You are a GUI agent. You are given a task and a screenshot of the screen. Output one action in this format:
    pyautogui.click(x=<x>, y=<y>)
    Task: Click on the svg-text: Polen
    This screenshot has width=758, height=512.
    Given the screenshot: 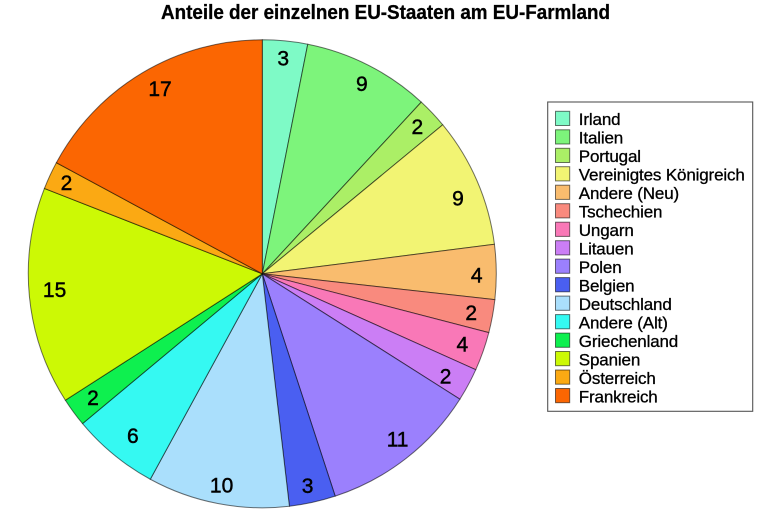 What is the action you would take?
    pyautogui.click(x=600, y=267)
    